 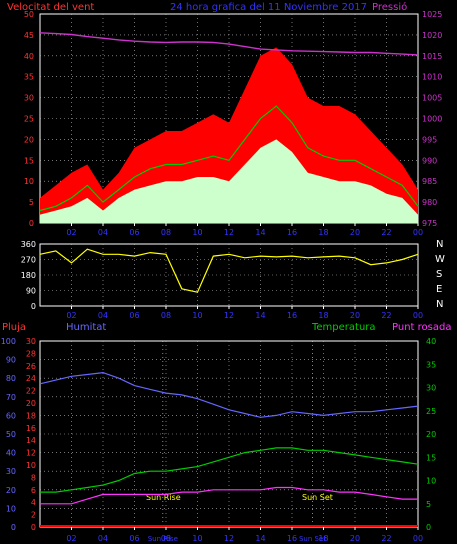 What do you see at coordinates (432, 14) in the screenshot?
I see `pressure-y-tick-label: 1025` at bounding box center [432, 14].